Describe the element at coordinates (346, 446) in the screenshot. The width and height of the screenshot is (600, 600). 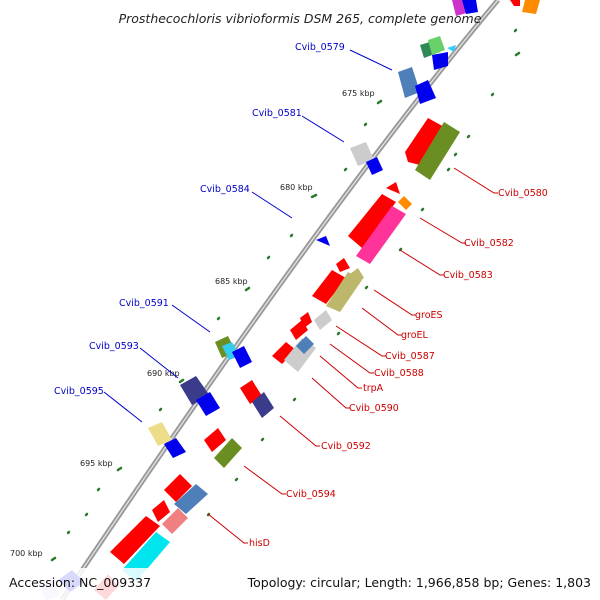
I see `gene-label-cvib-0592: Cvib_0592` at that location.